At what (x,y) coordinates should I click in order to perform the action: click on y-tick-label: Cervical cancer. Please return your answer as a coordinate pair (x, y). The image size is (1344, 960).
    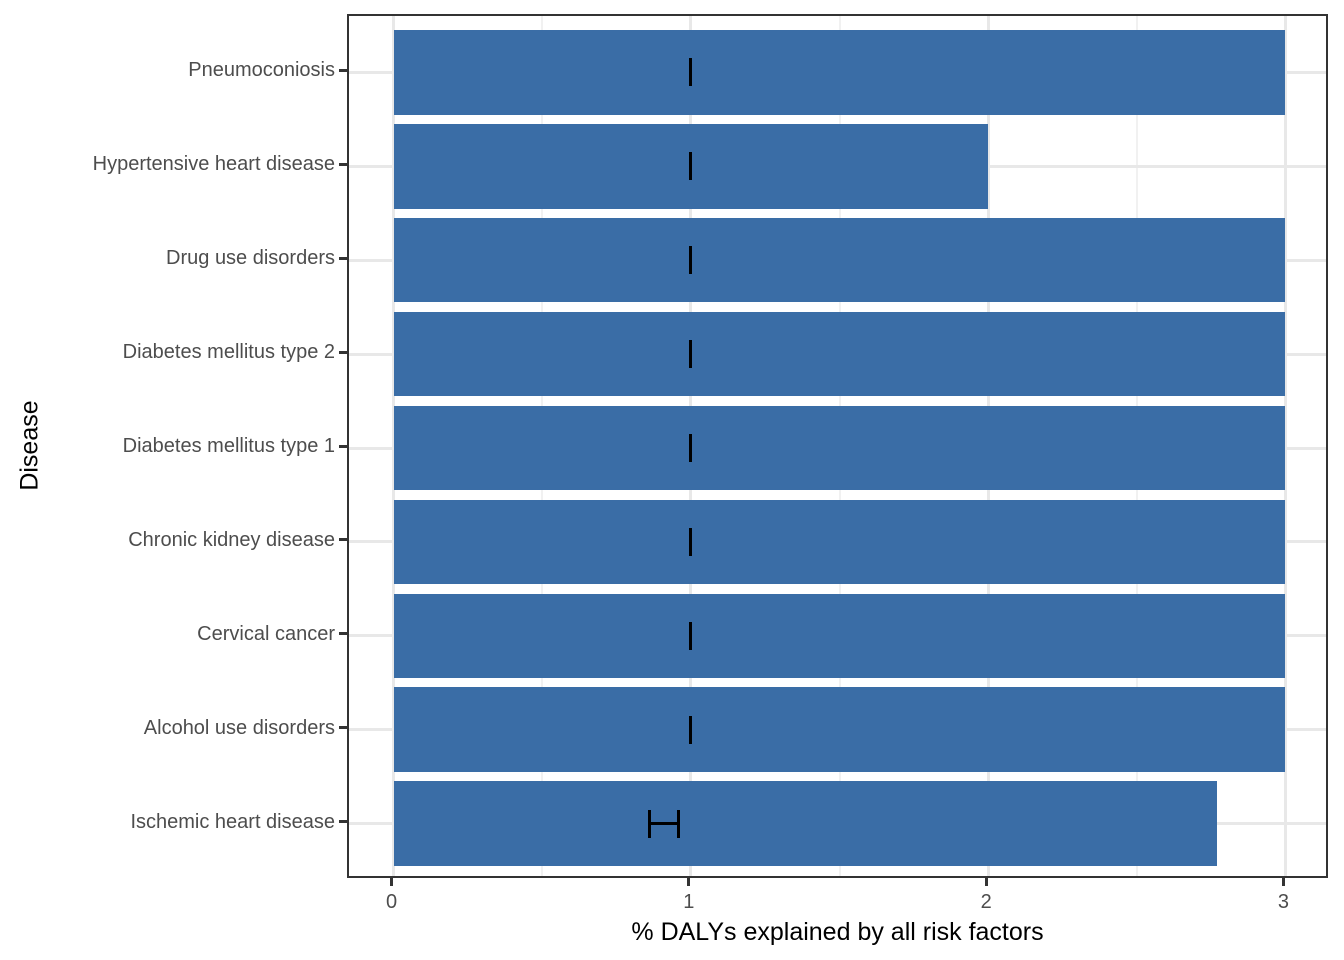
    Looking at the image, I should click on (266, 633).